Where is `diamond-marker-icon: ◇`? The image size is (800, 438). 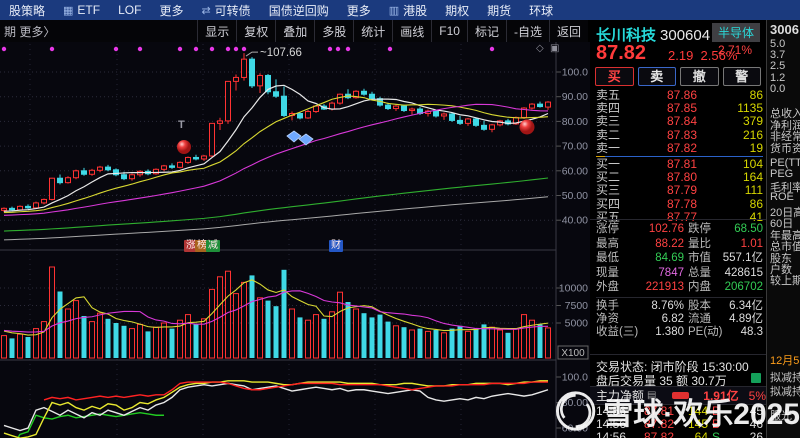
diamond-marker-icon: ◇ is located at coordinates (540, 48).